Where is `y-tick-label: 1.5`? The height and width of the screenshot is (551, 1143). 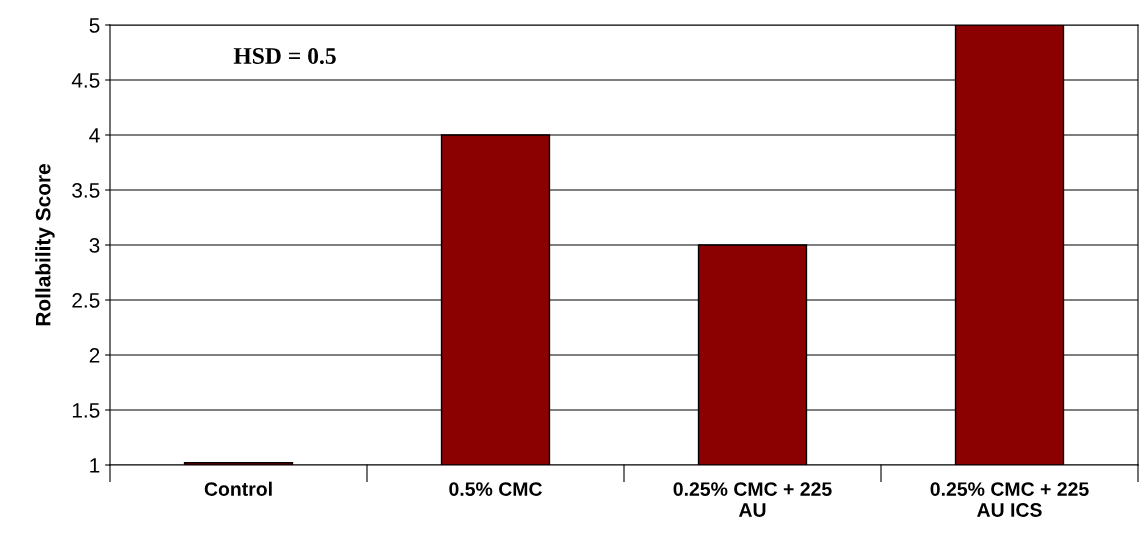 y-tick-label: 1.5 is located at coordinates (86, 410).